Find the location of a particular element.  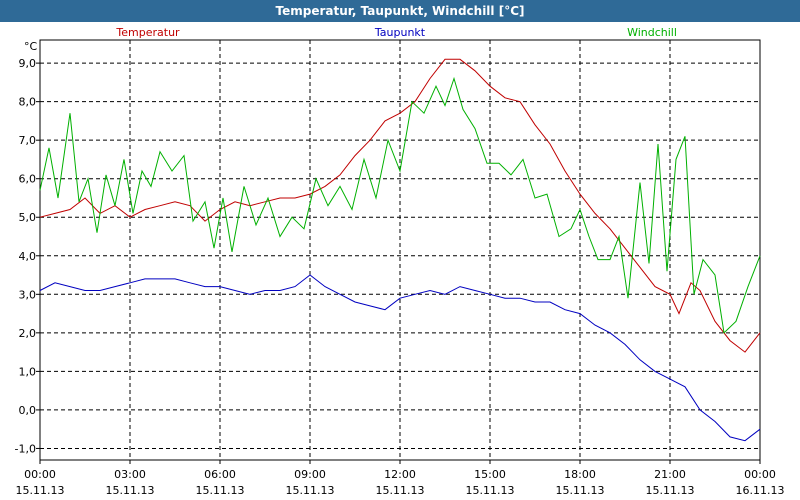

legend-taupunkt: Taupunkt is located at coordinates (400, 32).